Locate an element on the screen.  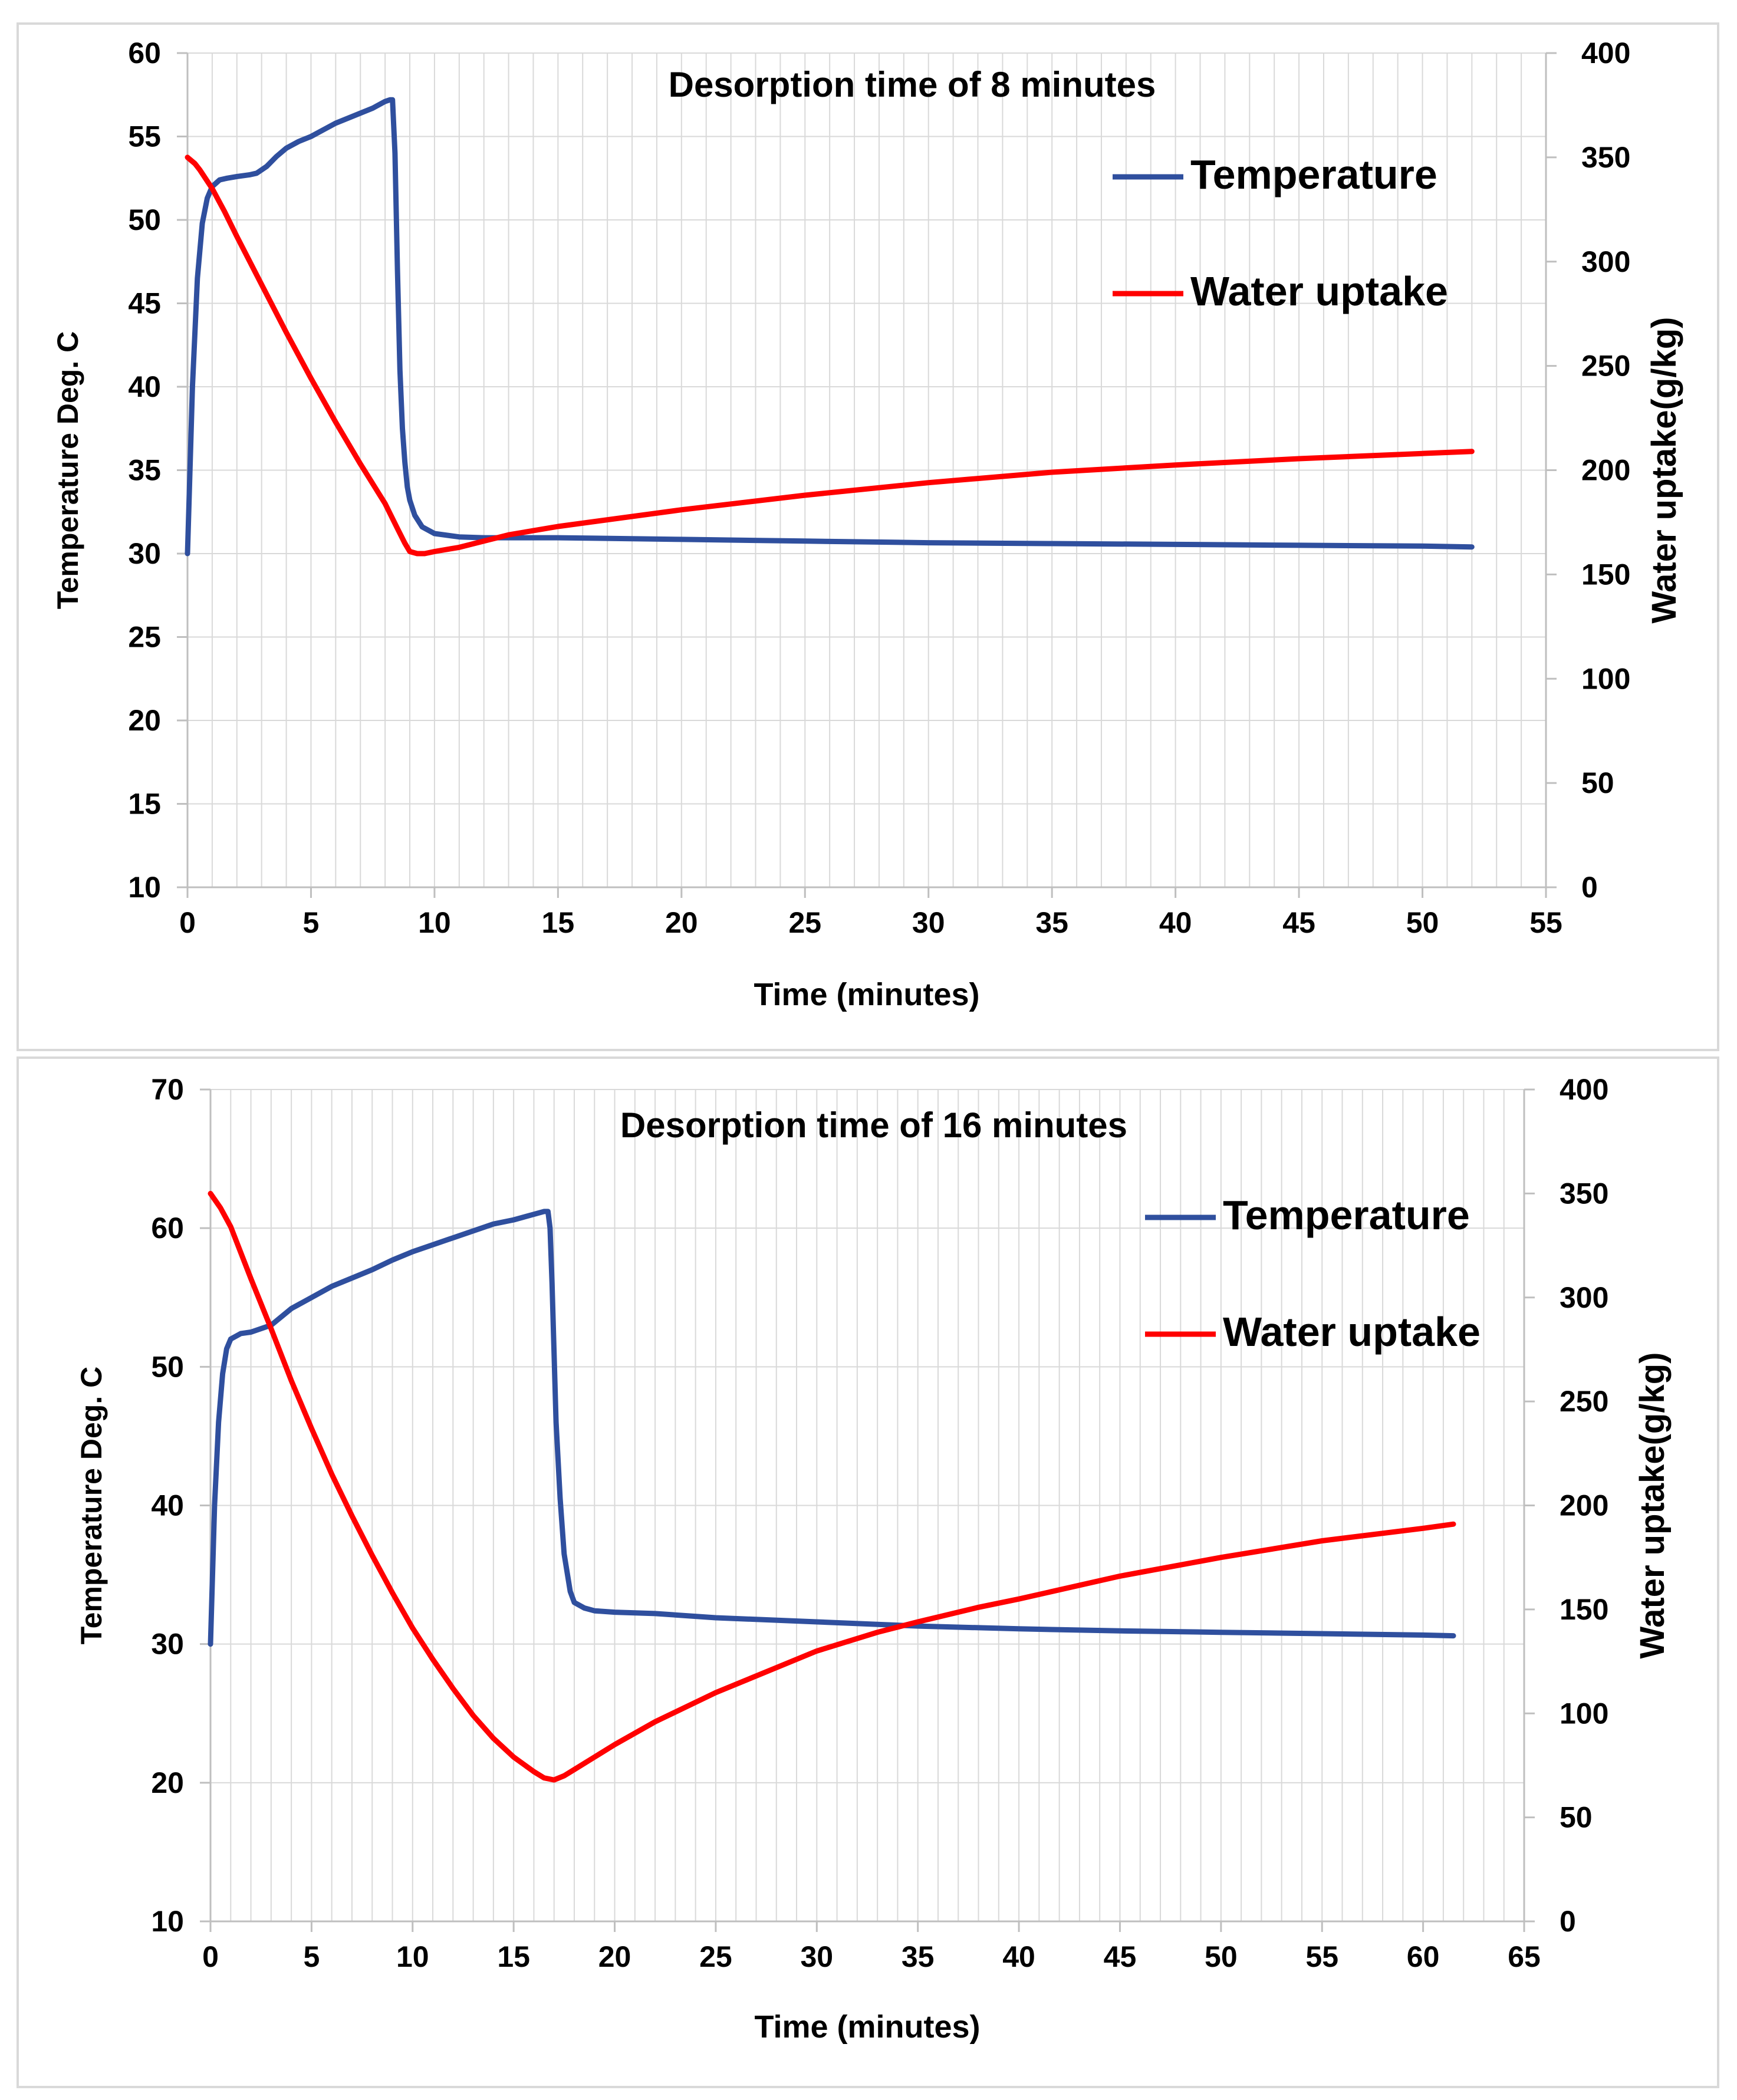
y-tick-label: 15 is located at coordinates (144, 804).